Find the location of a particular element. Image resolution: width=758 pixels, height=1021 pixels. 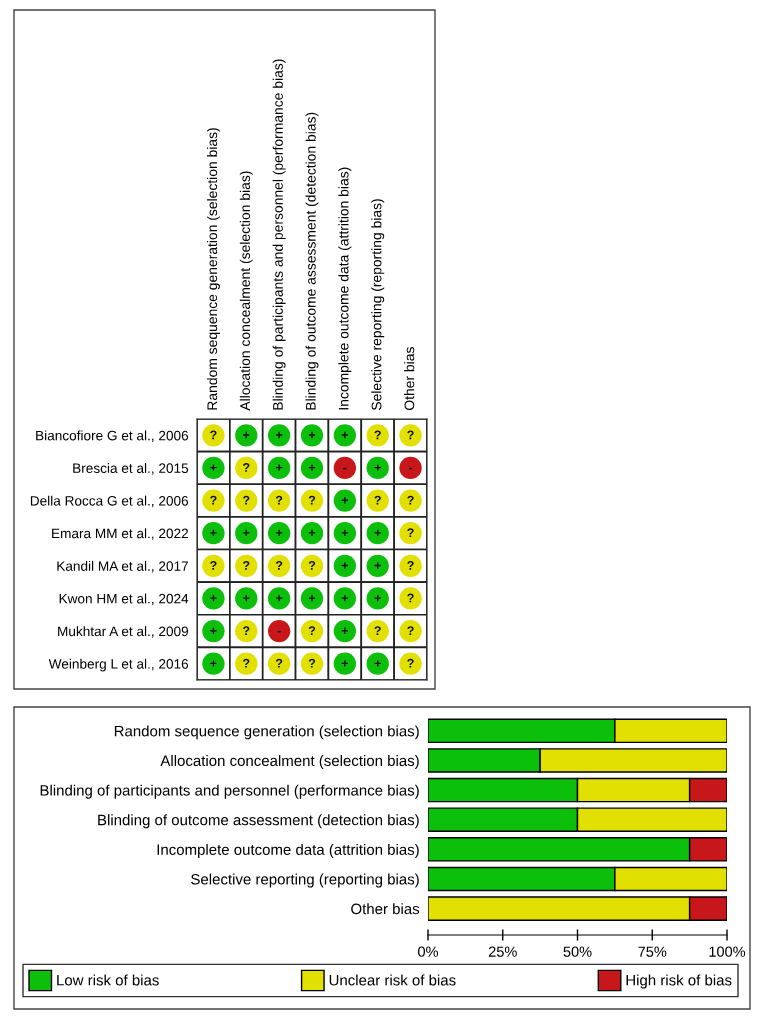

y-tick-label: Kwon HM et al., 2024 is located at coordinates (124, 599).